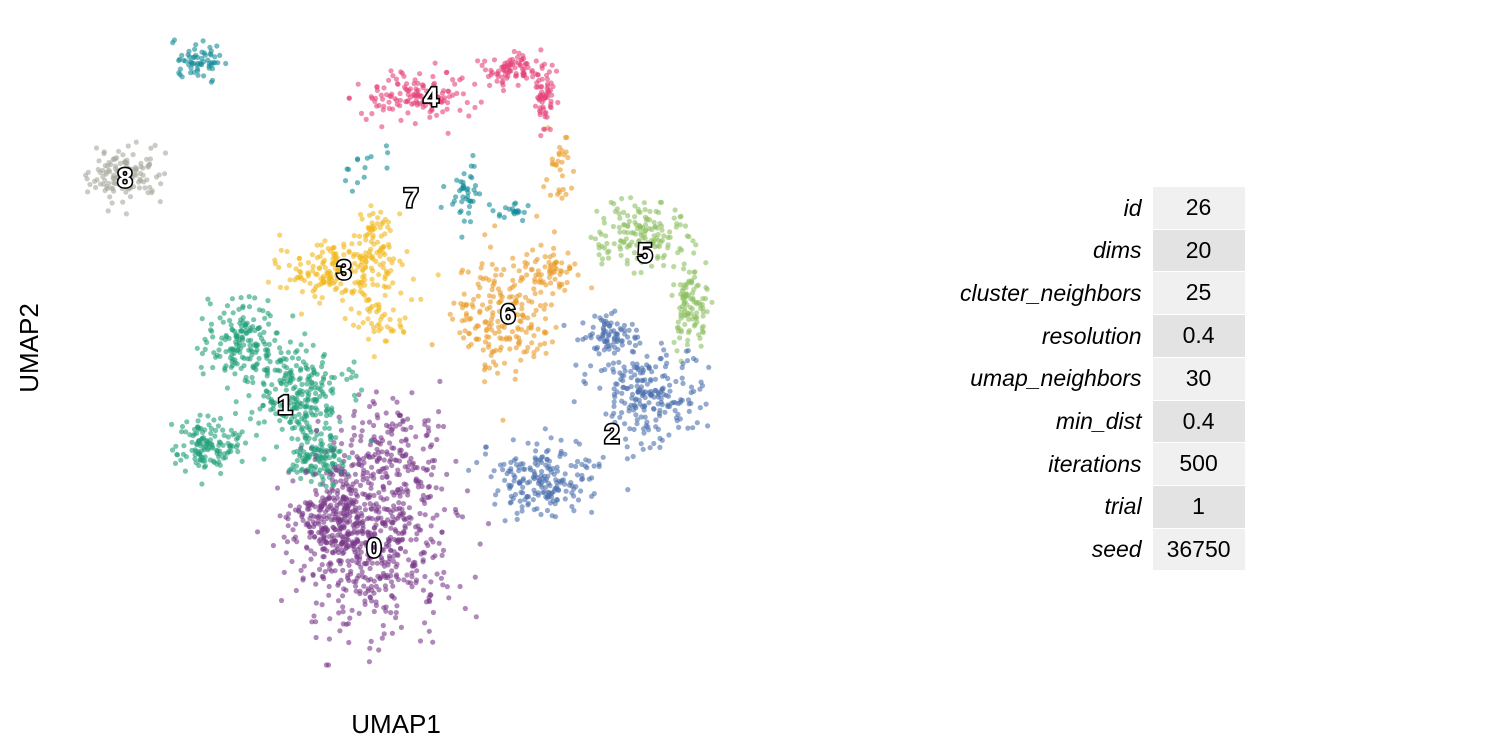  Describe the element at coordinates (1102, 379) in the screenshot. I see `param-row-umap-neighbors: umap_neighbors 30` at that location.